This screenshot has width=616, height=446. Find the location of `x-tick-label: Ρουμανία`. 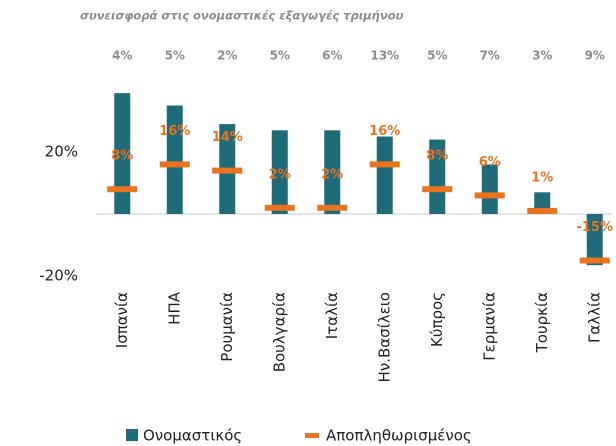

x-tick-label: Ρουμανία is located at coordinates (227, 327).